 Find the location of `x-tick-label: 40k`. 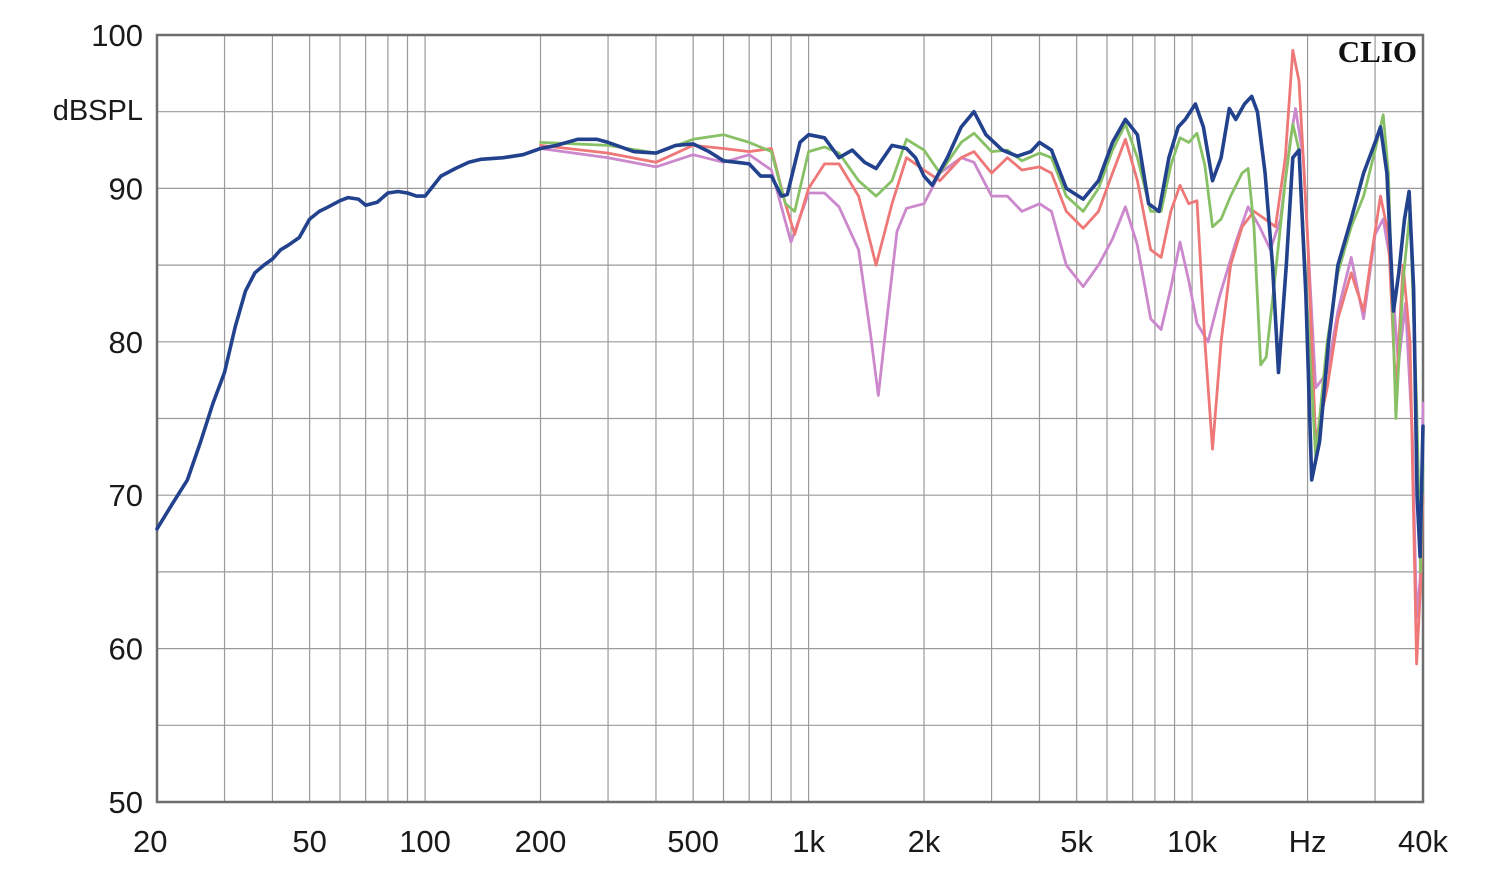

x-tick-label: 40k is located at coordinates (1423, 841).